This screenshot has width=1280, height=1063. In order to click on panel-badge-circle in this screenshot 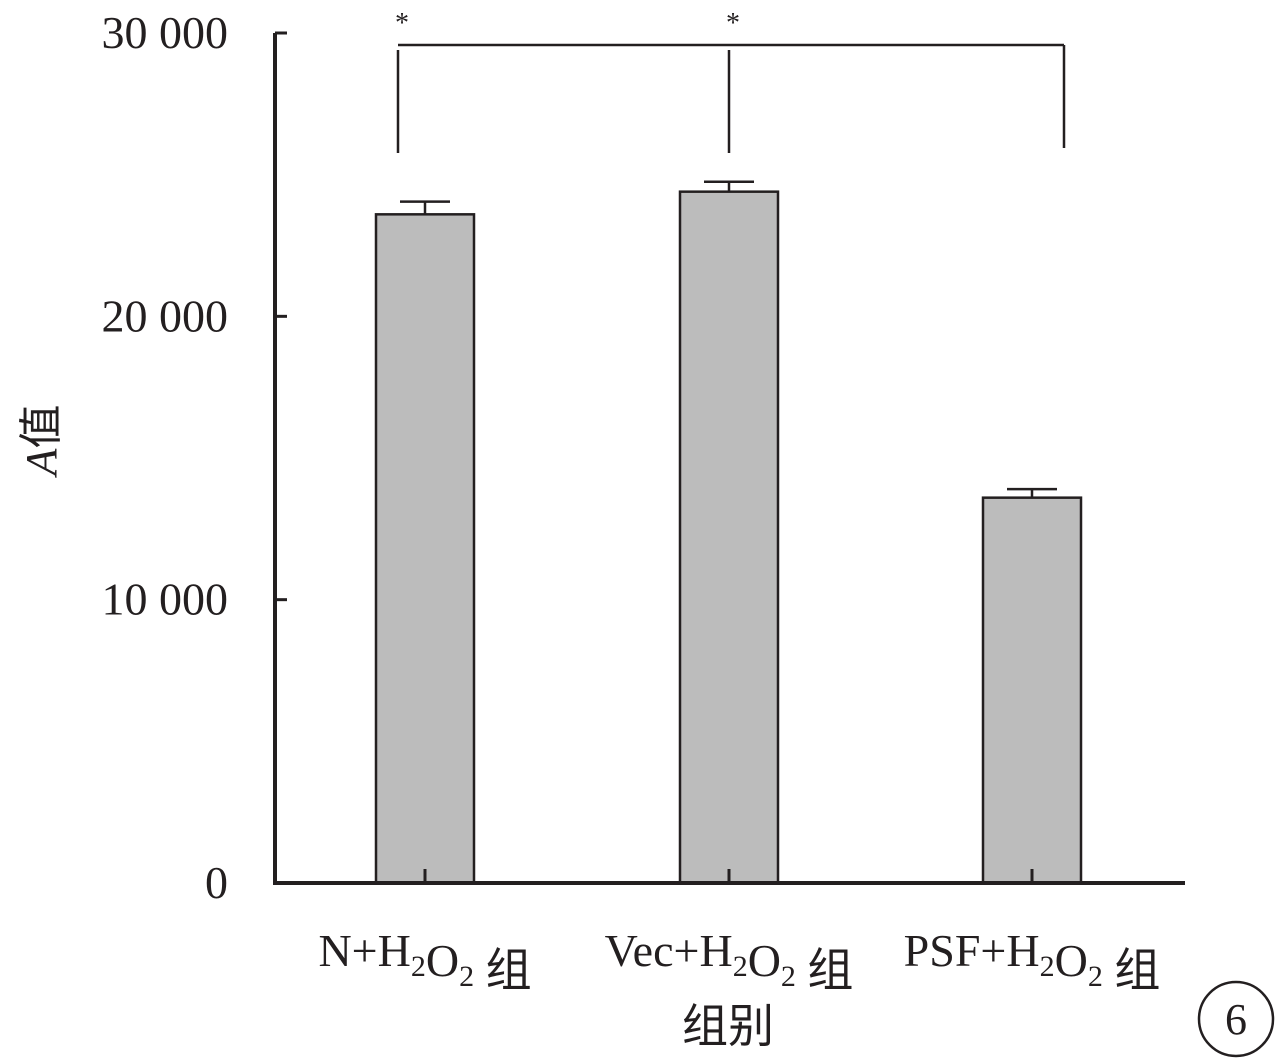, I will do `click(1236, 1019)`.